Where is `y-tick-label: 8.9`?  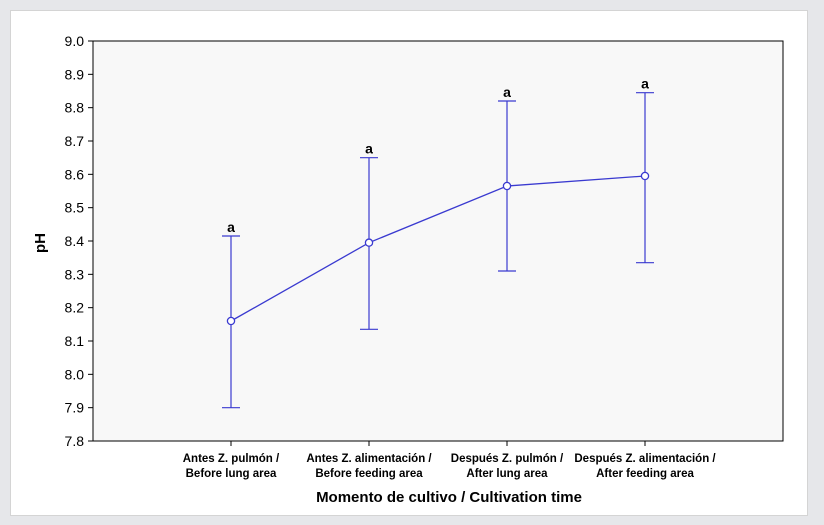
y-tick-label: 8.9 is located at coordinates (75, 74).